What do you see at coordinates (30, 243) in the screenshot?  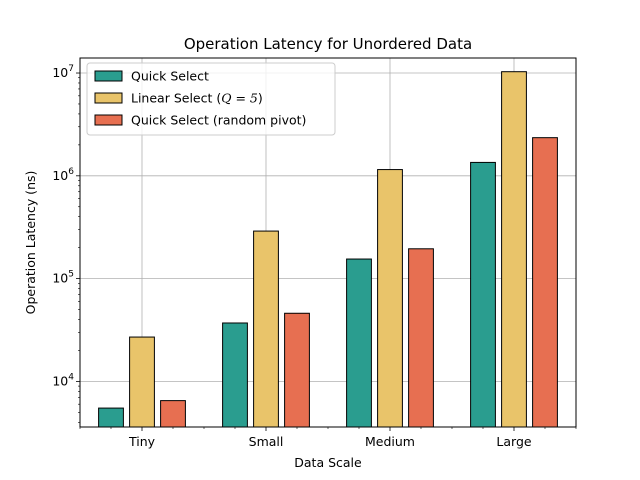 I see `y-axis-label: Operation Latency (ns)` at bounding box center [30, 243].